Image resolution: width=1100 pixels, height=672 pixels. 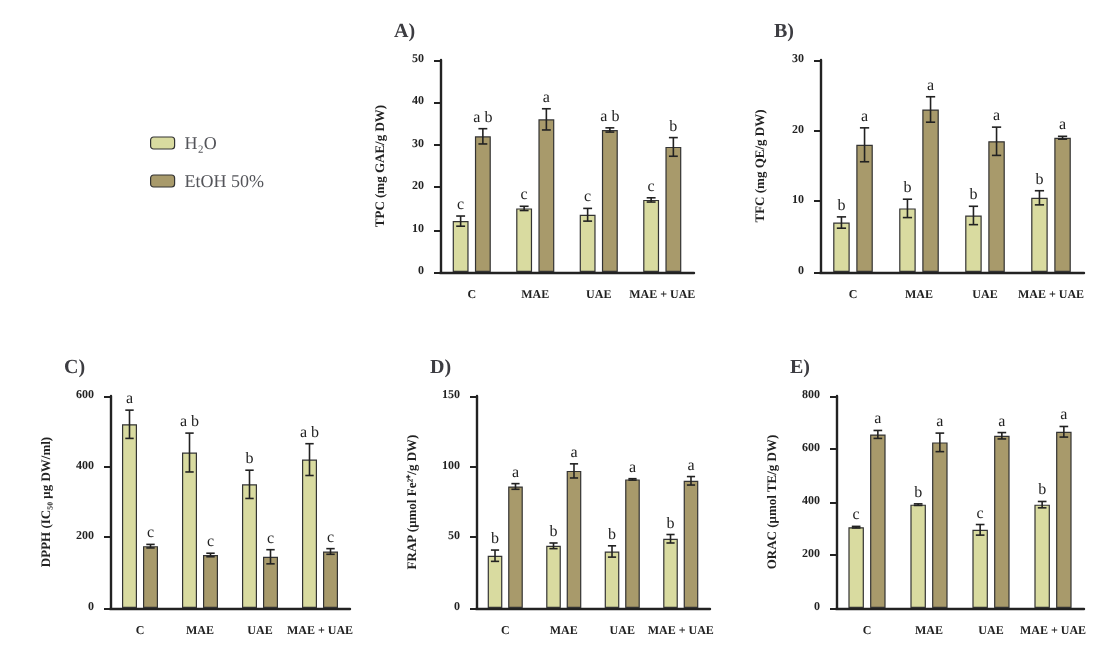 I want to click on legend-label: H₂O, so click(x=201, y=143).